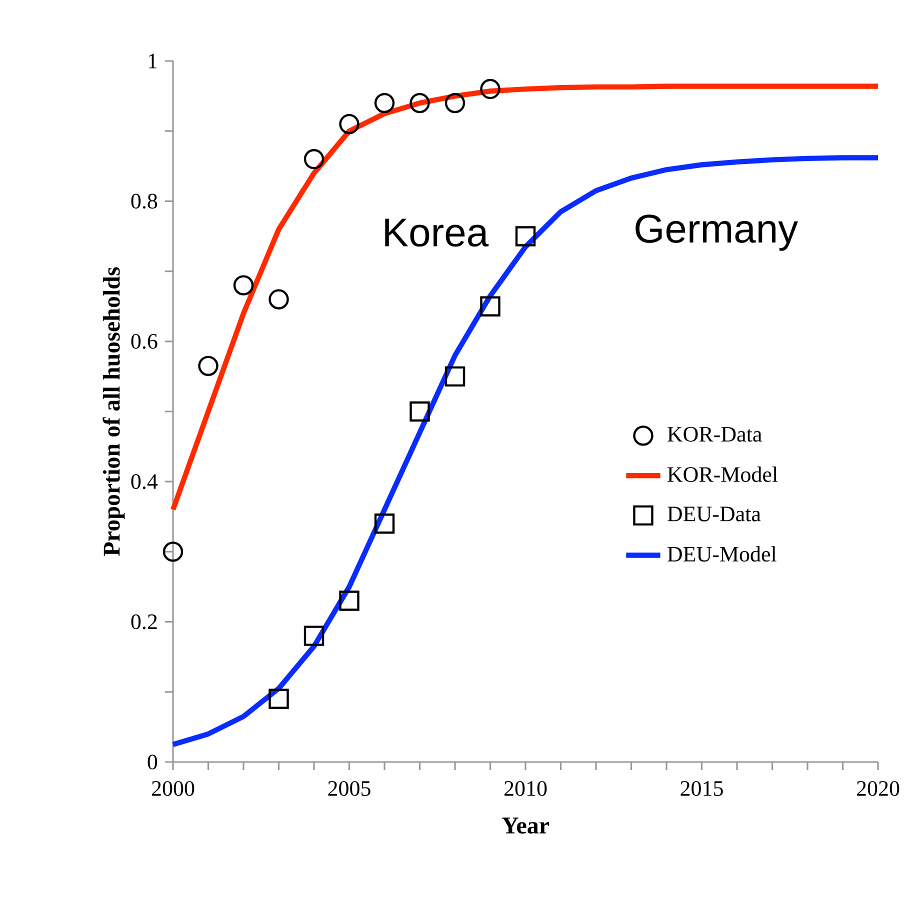  Describe the element at coordinates (113, 411) in the screenshot. I see `y-axis-title: Proportion of all huoseholds` at that location.